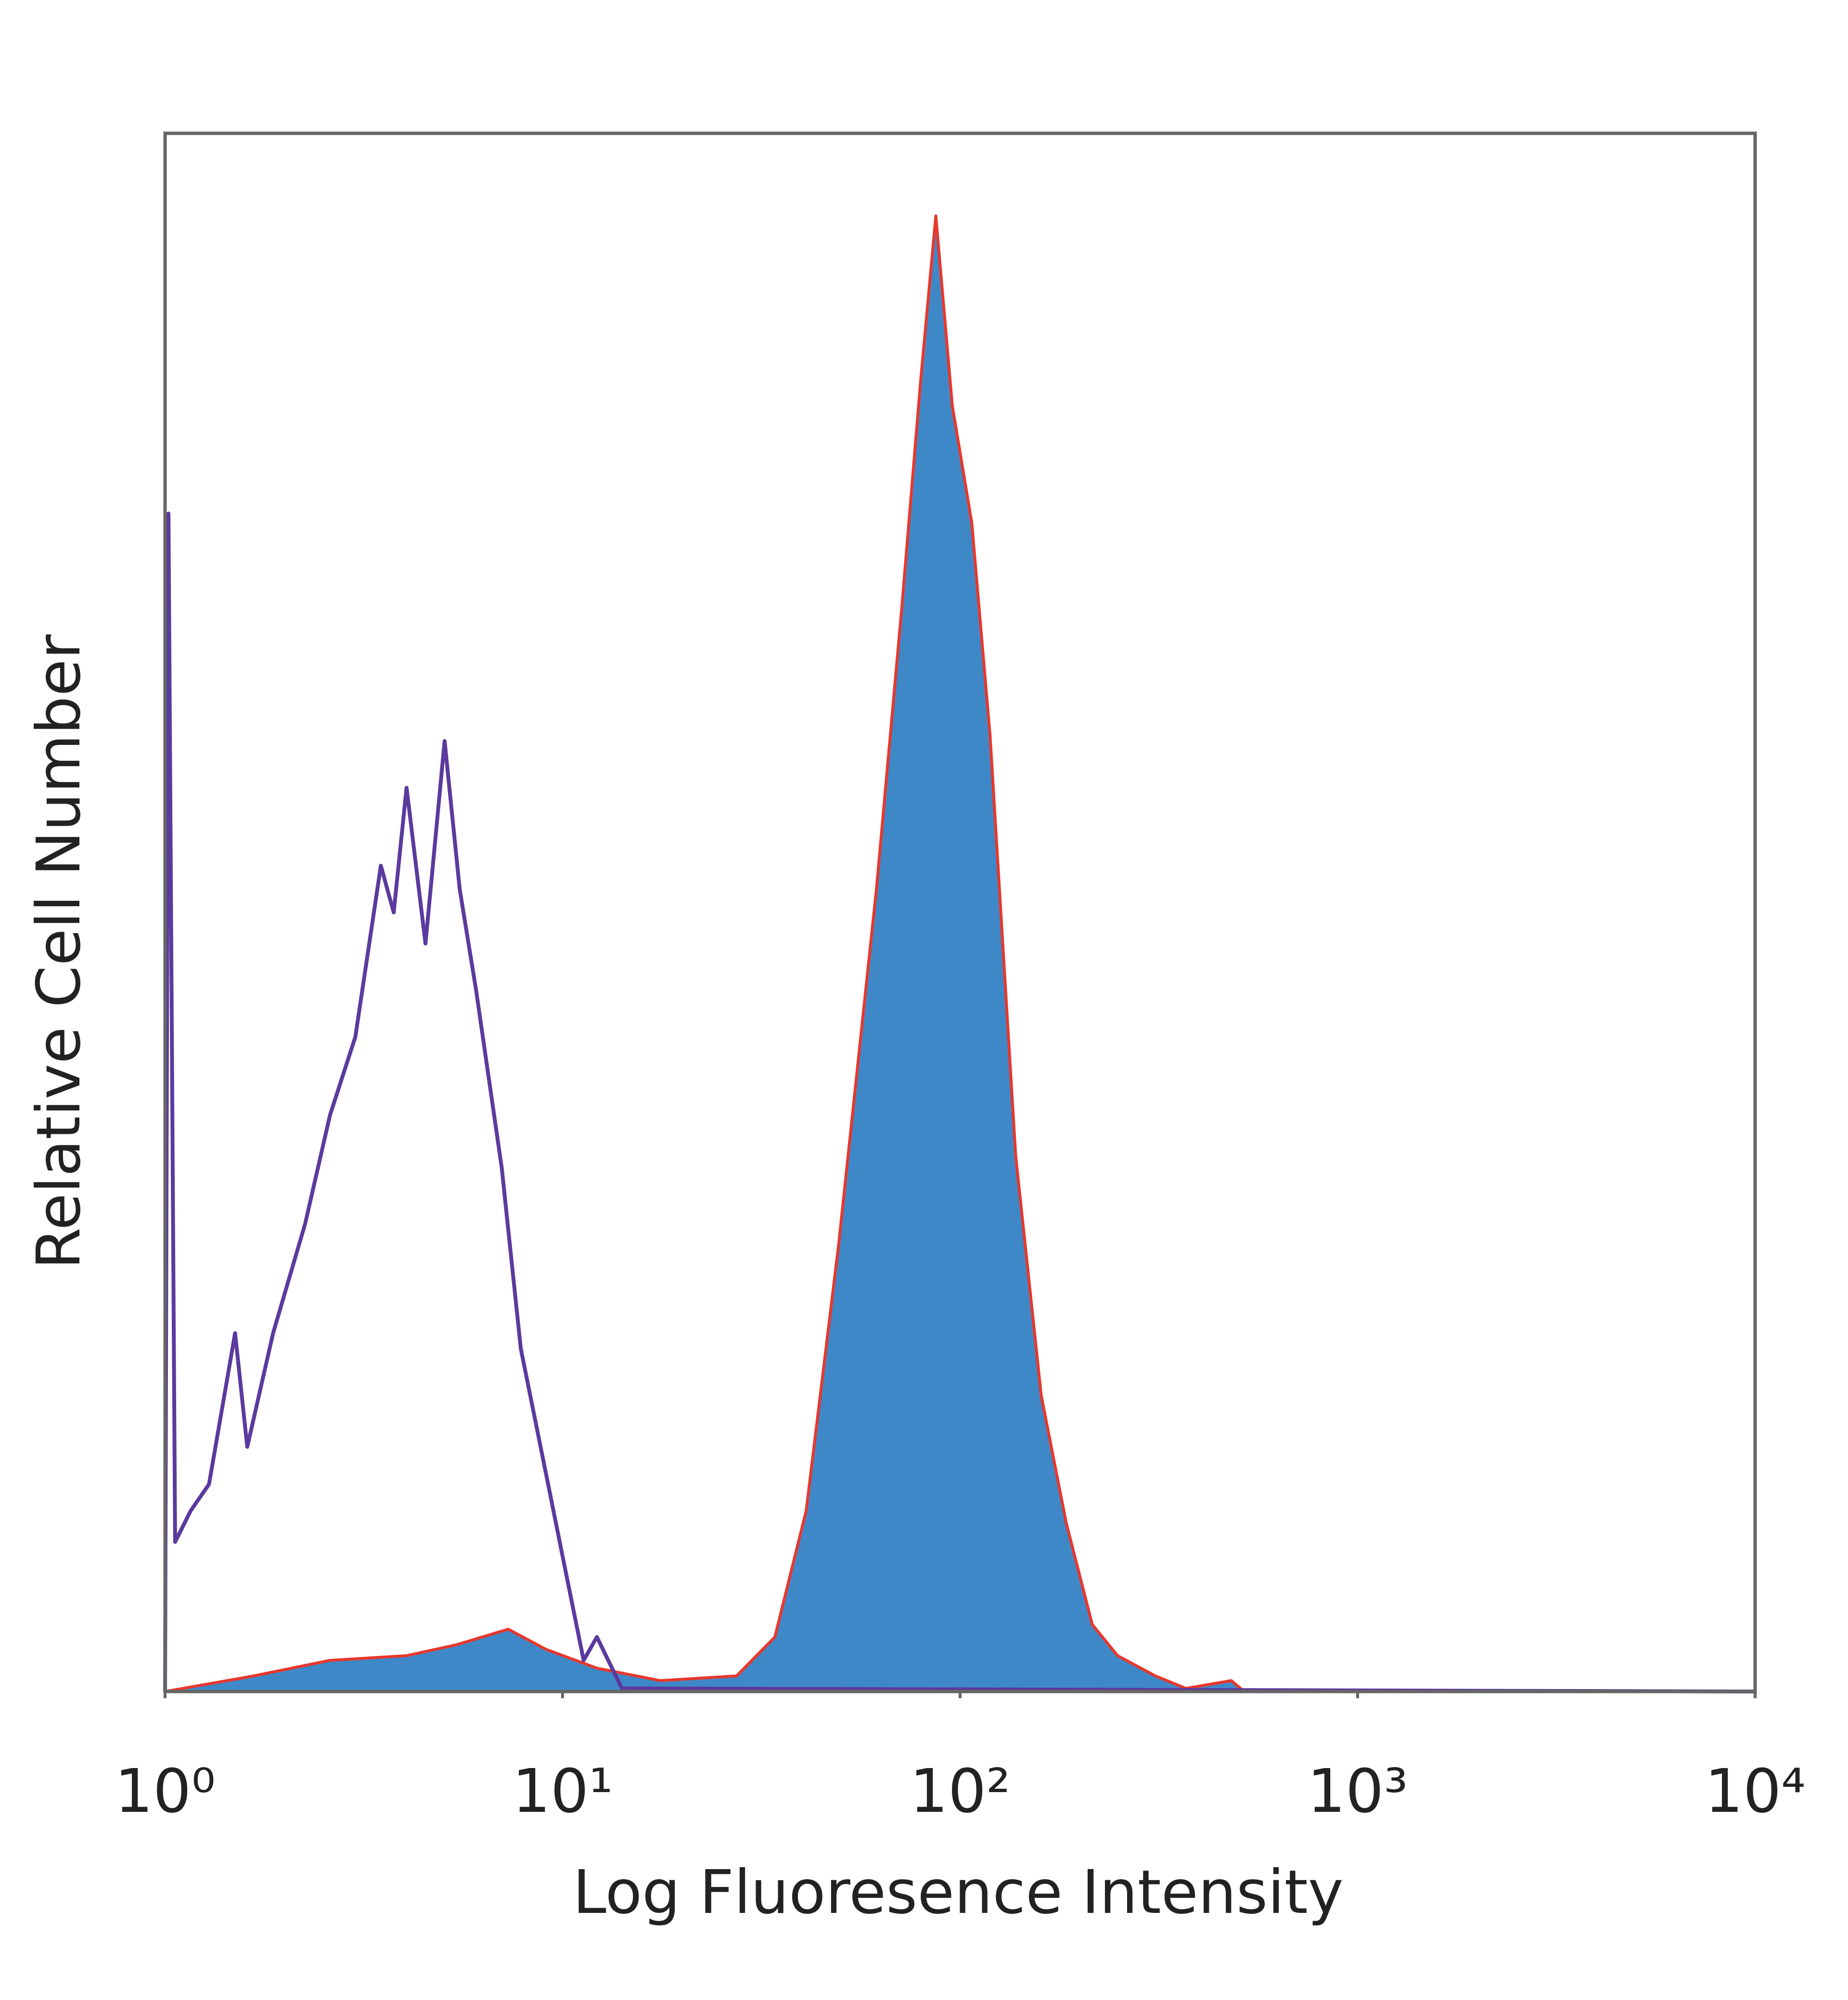 This screenshot has width=1848, height=2000. What do you see at coordinates (958, 1892) in the screenshot?
I see `x-axis-title: Log Fluoresence Intensity` at bounding box center [958, 1892].